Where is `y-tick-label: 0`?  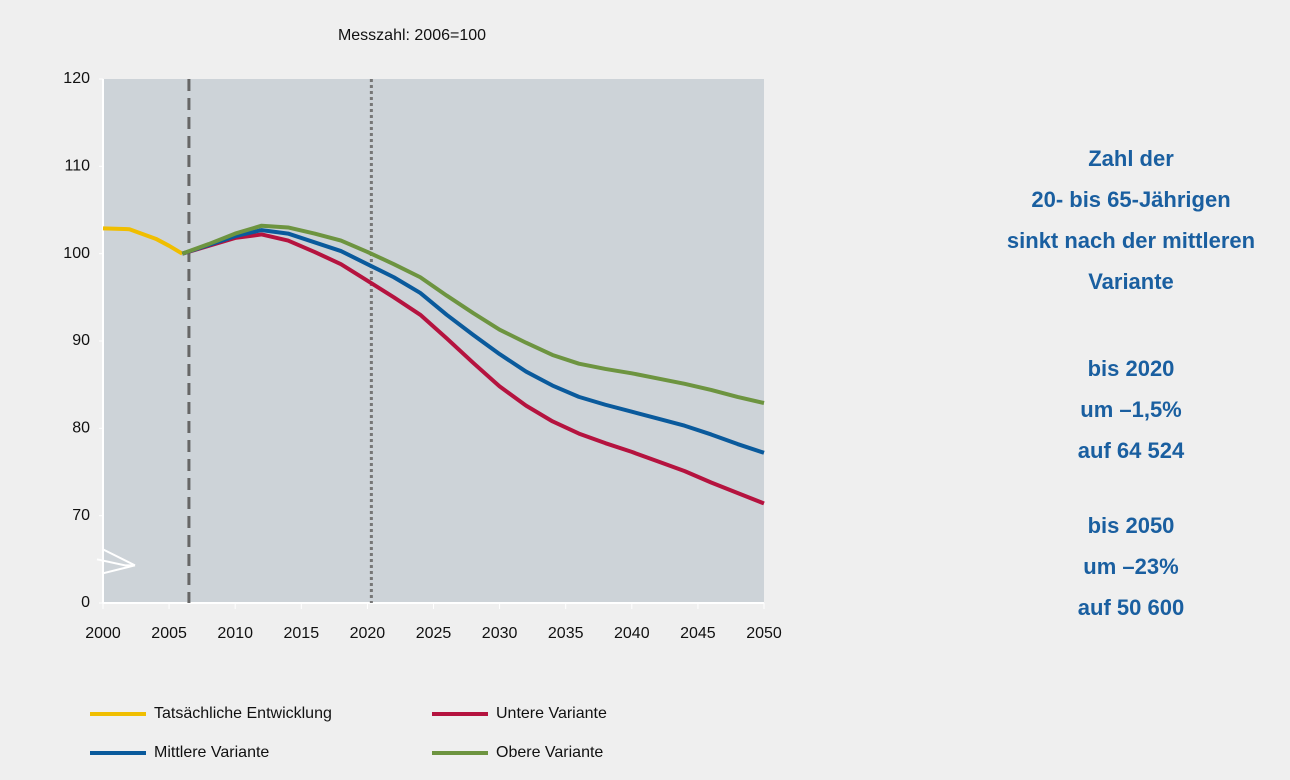
y-tick-label: 0 is located at coordinates (85, 602).